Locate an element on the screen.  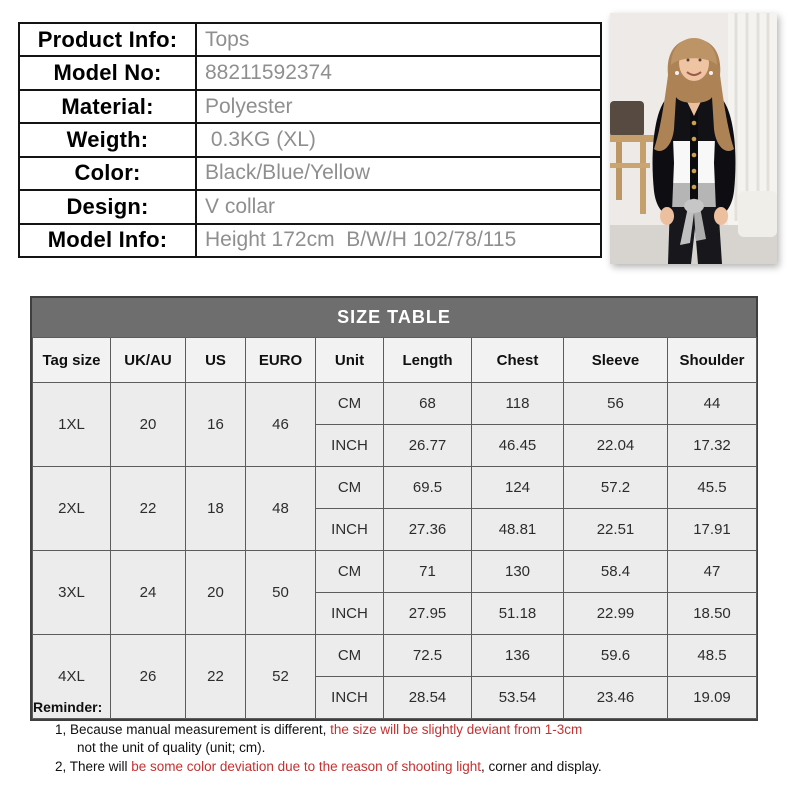
cell-sleeve-inch: 22.04 is located at coordinates (615, 445).